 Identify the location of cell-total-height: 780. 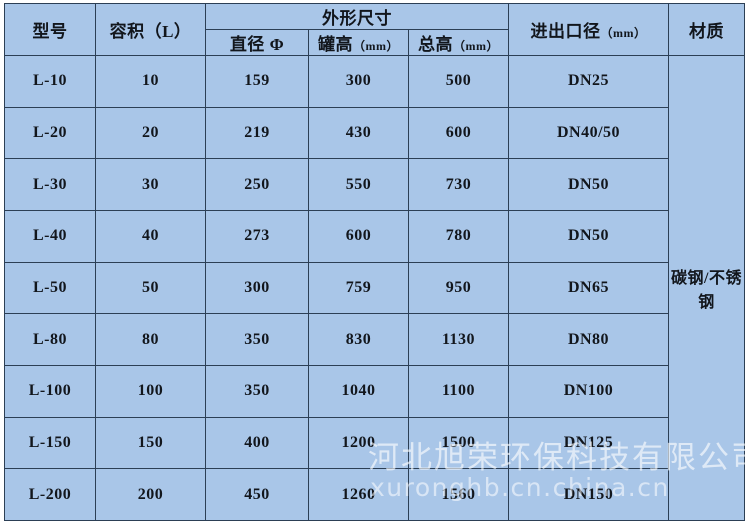
(458, 236).